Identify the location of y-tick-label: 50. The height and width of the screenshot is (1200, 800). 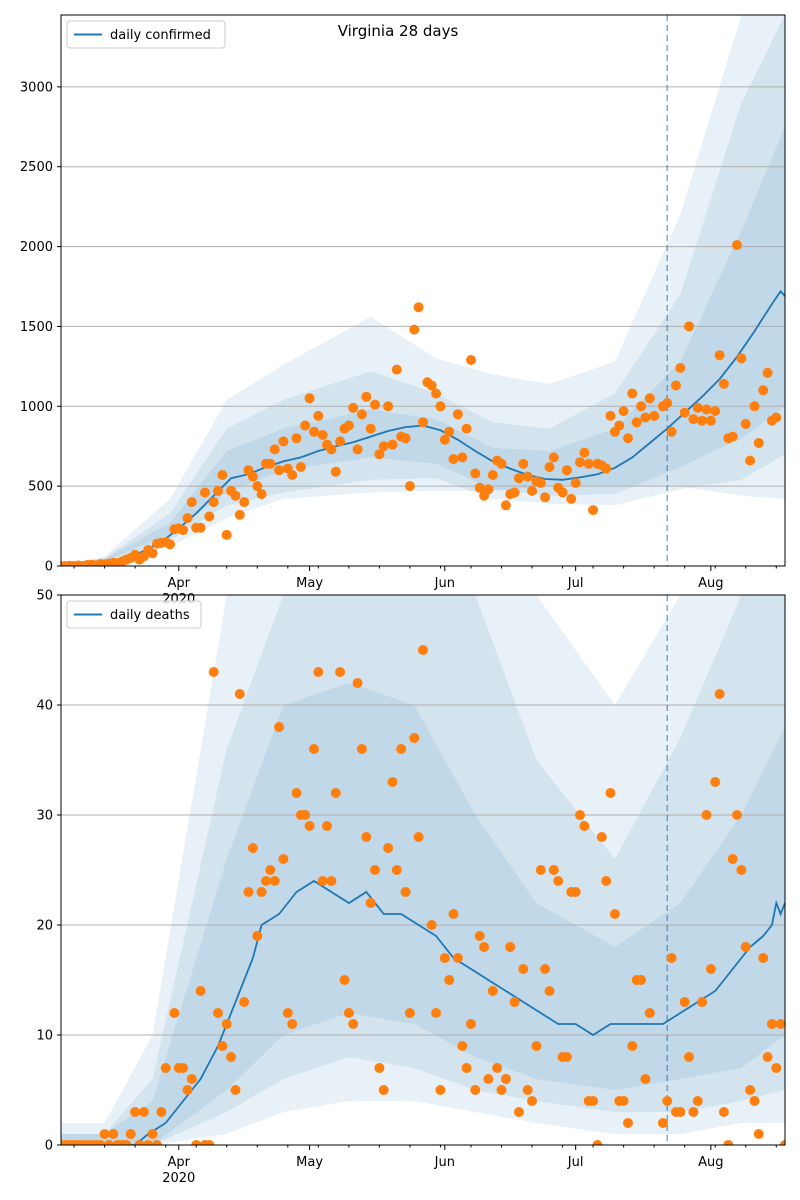
(44, 596).